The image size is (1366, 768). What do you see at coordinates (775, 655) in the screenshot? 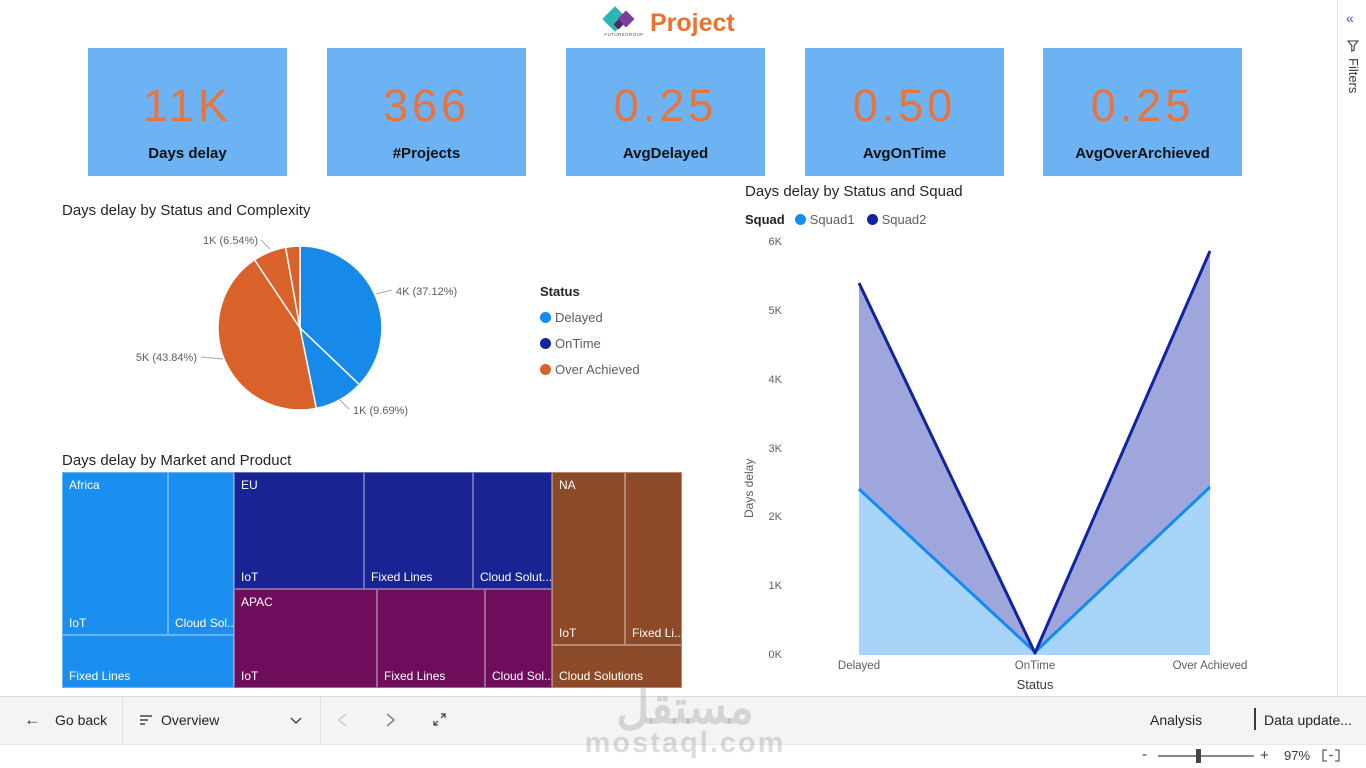
I see `y-tick: 0K` at bounding box center [775, 655].